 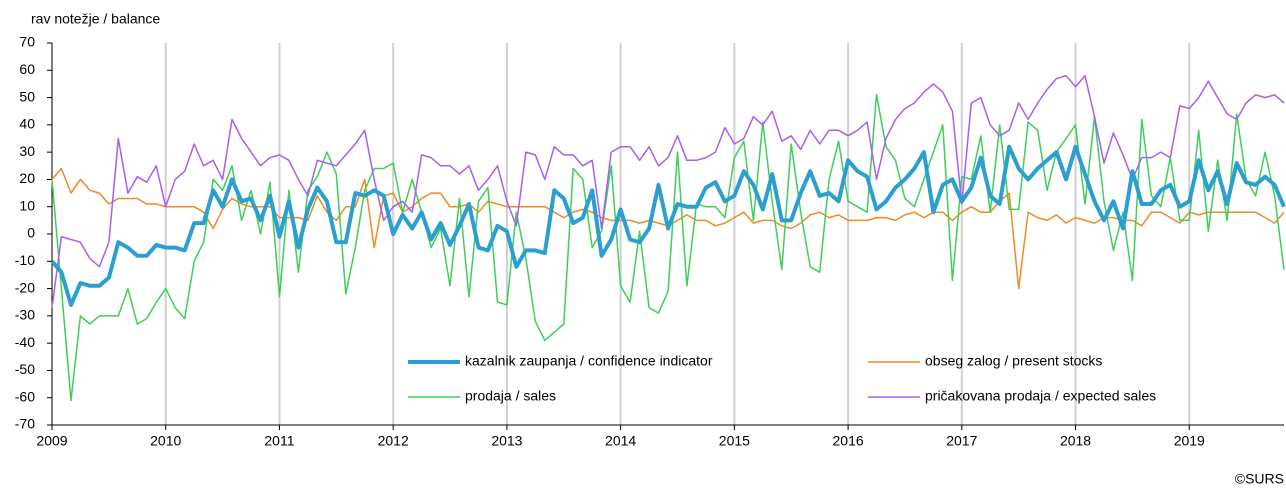 What do you see at coordinates (25, 342) in the screenshot?
I see `y-tick-label: -40` at bounding box center [25, 342].